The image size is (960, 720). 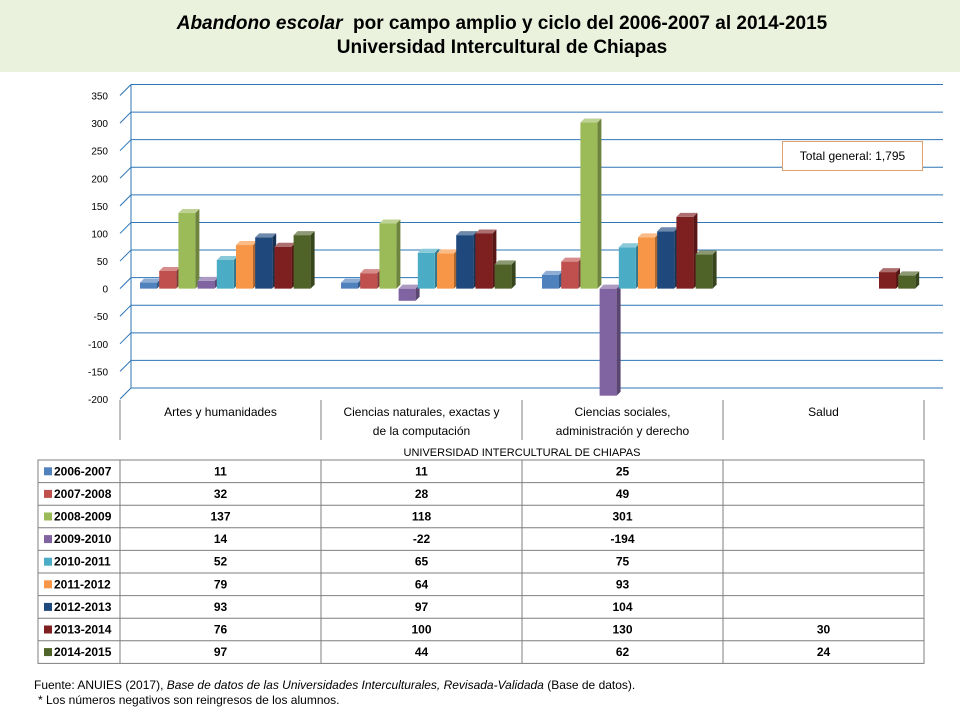 What do you see at coordinates (629, 266) in the screenshot?
I see `bar-2010-2011-cat2` at bounding box center [629, 266].